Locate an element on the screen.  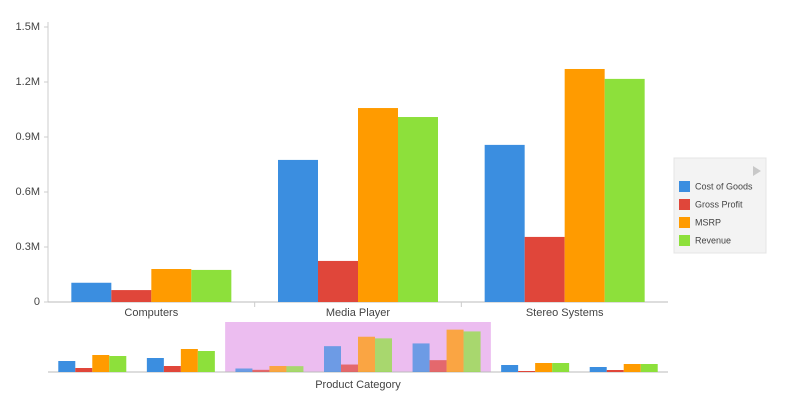
x-axis-label: Product Category is located at coordinates (358, 385).